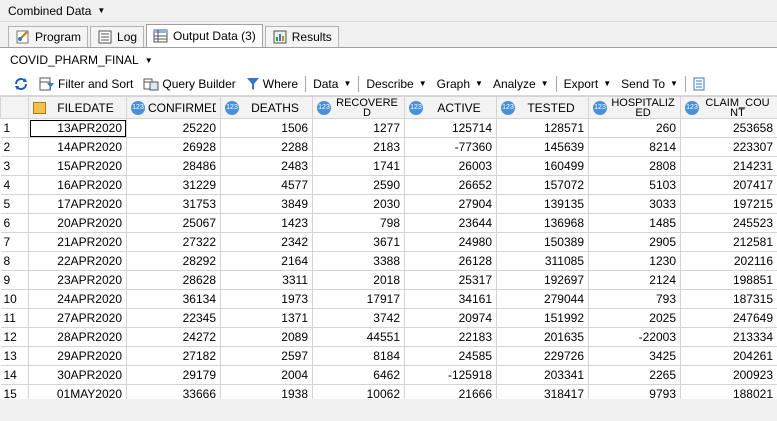 The image size is (777, 421). What do you see at coordinates (542, 166) in the screenshot?
I see `table-cell: 160499` at bounding box center [542, 166].